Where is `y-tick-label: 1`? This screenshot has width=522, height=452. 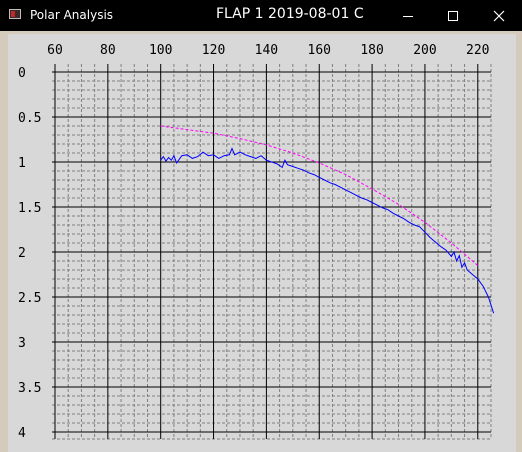 y-tick-label: 1 is located at coordinates (22, 163).